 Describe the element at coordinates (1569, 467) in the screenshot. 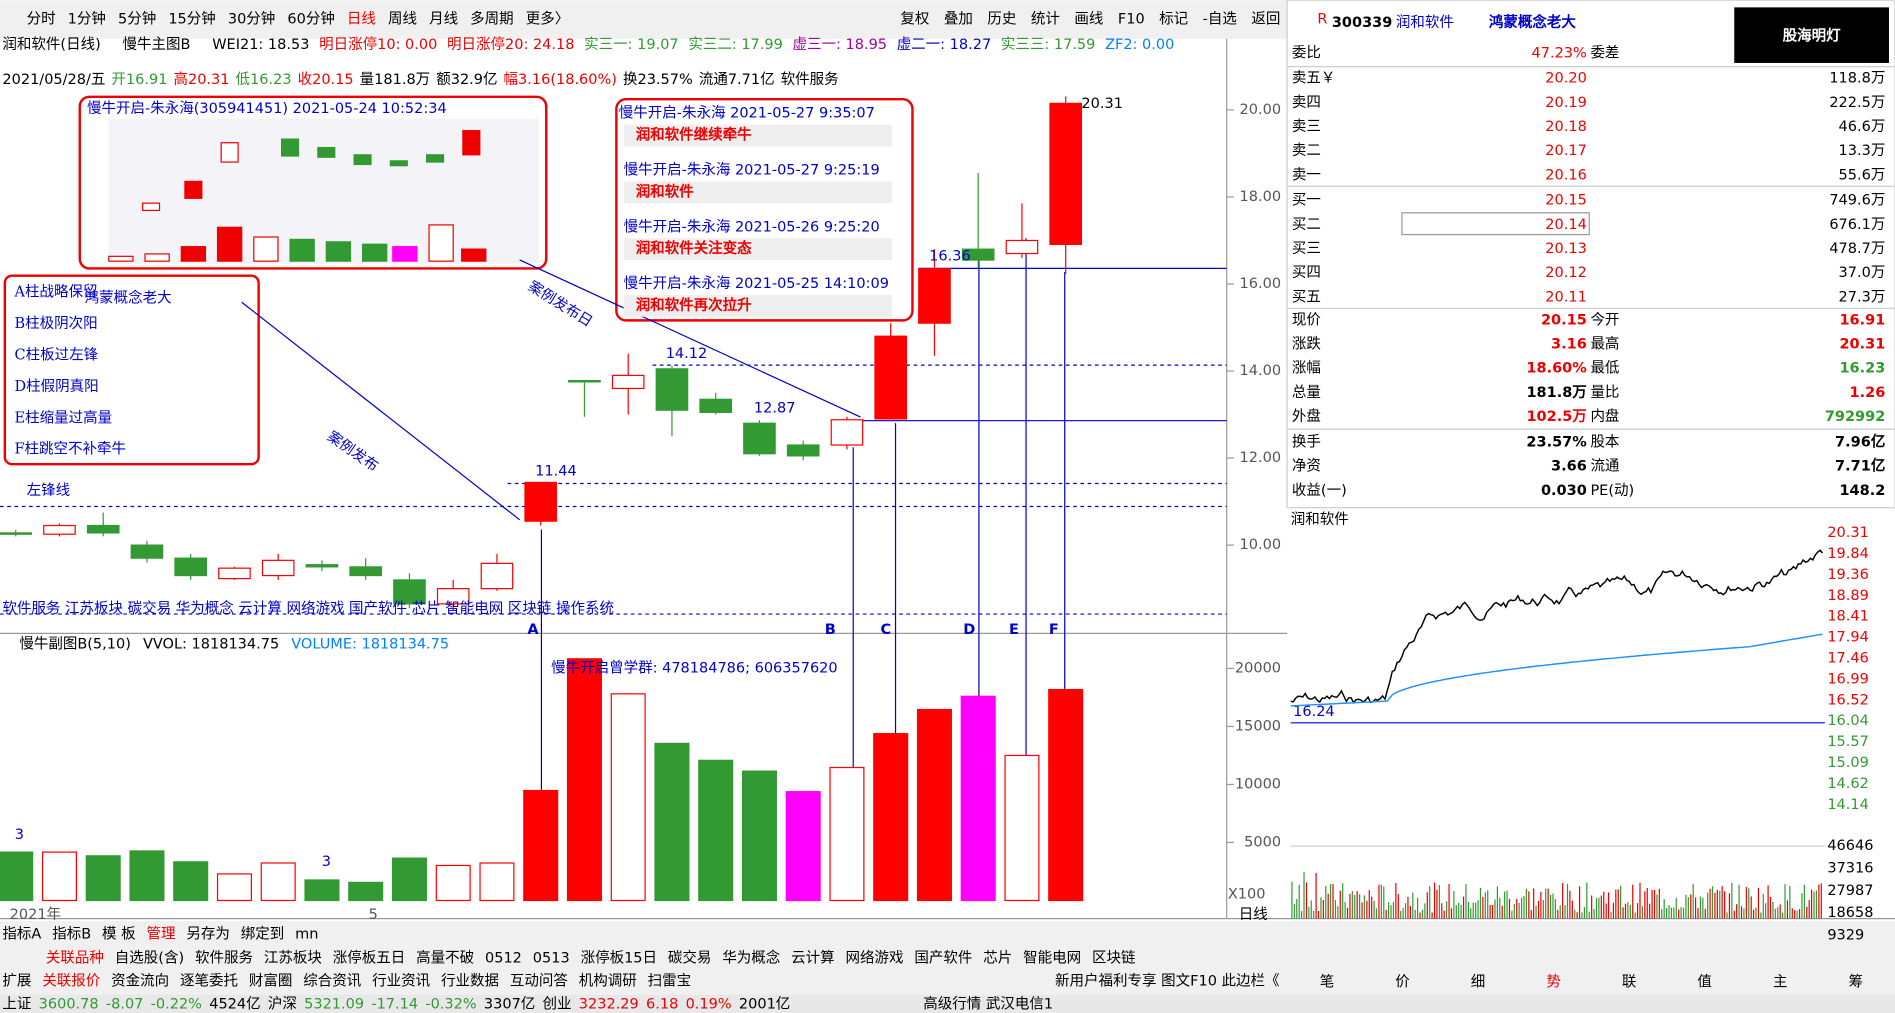

I see `stat-value: 3.66` at that location.